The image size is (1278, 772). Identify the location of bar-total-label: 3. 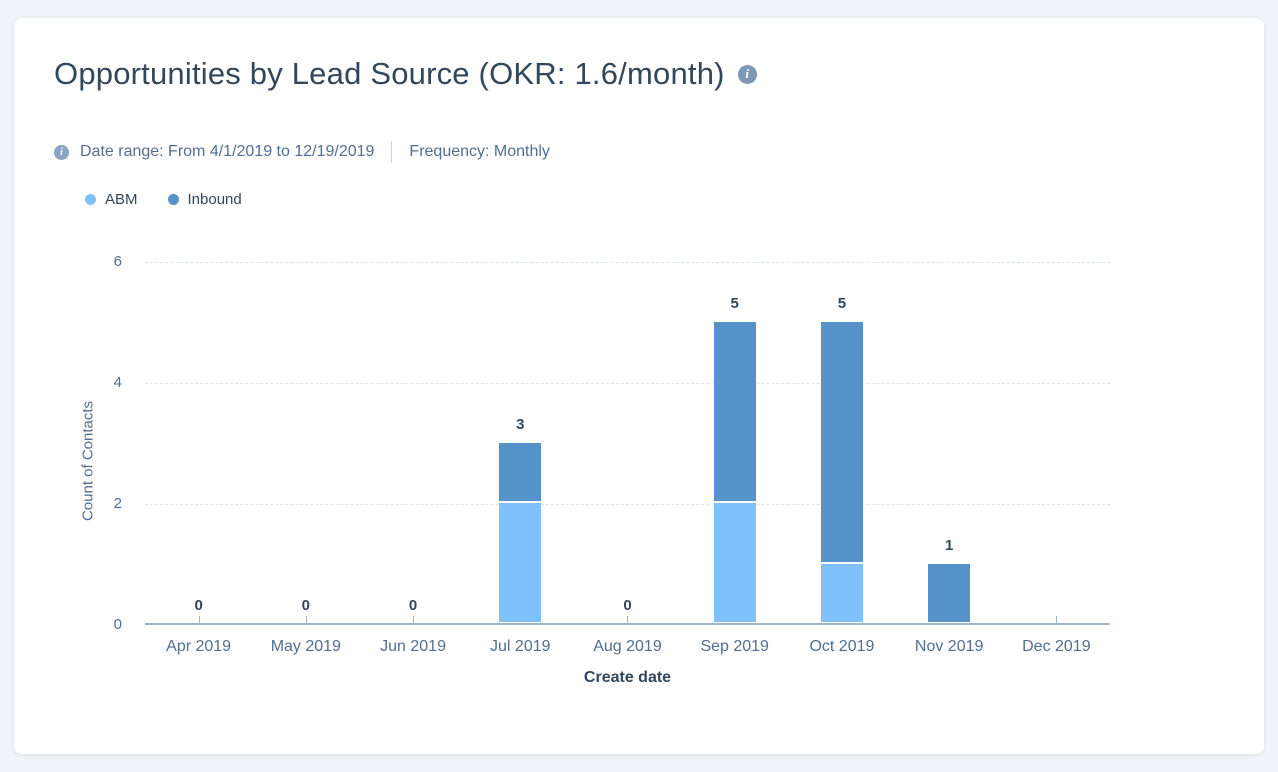
(520, 424).